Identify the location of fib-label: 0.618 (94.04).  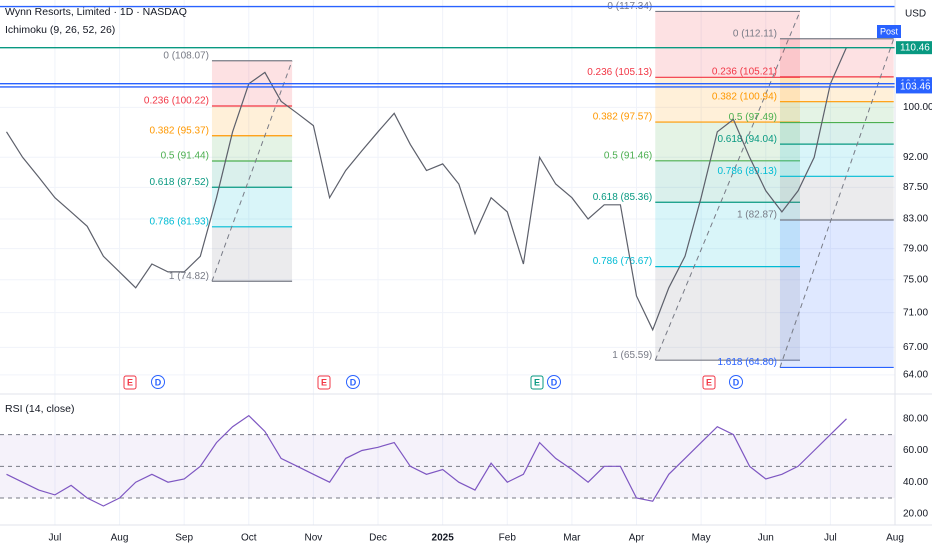
(747, 139).